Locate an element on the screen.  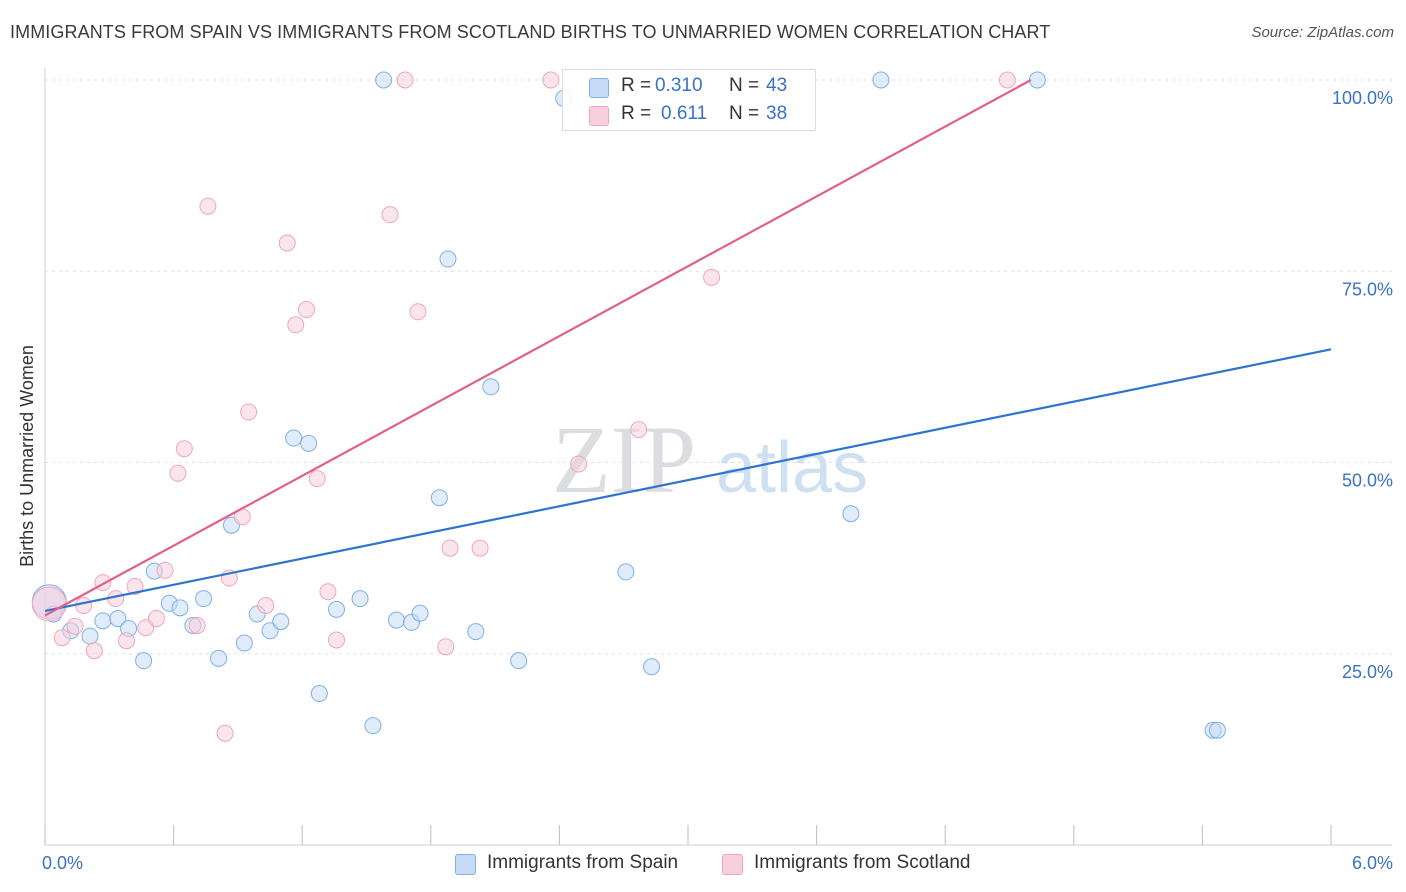
spain-n-value: 43 is located at coordinates (777, 85).